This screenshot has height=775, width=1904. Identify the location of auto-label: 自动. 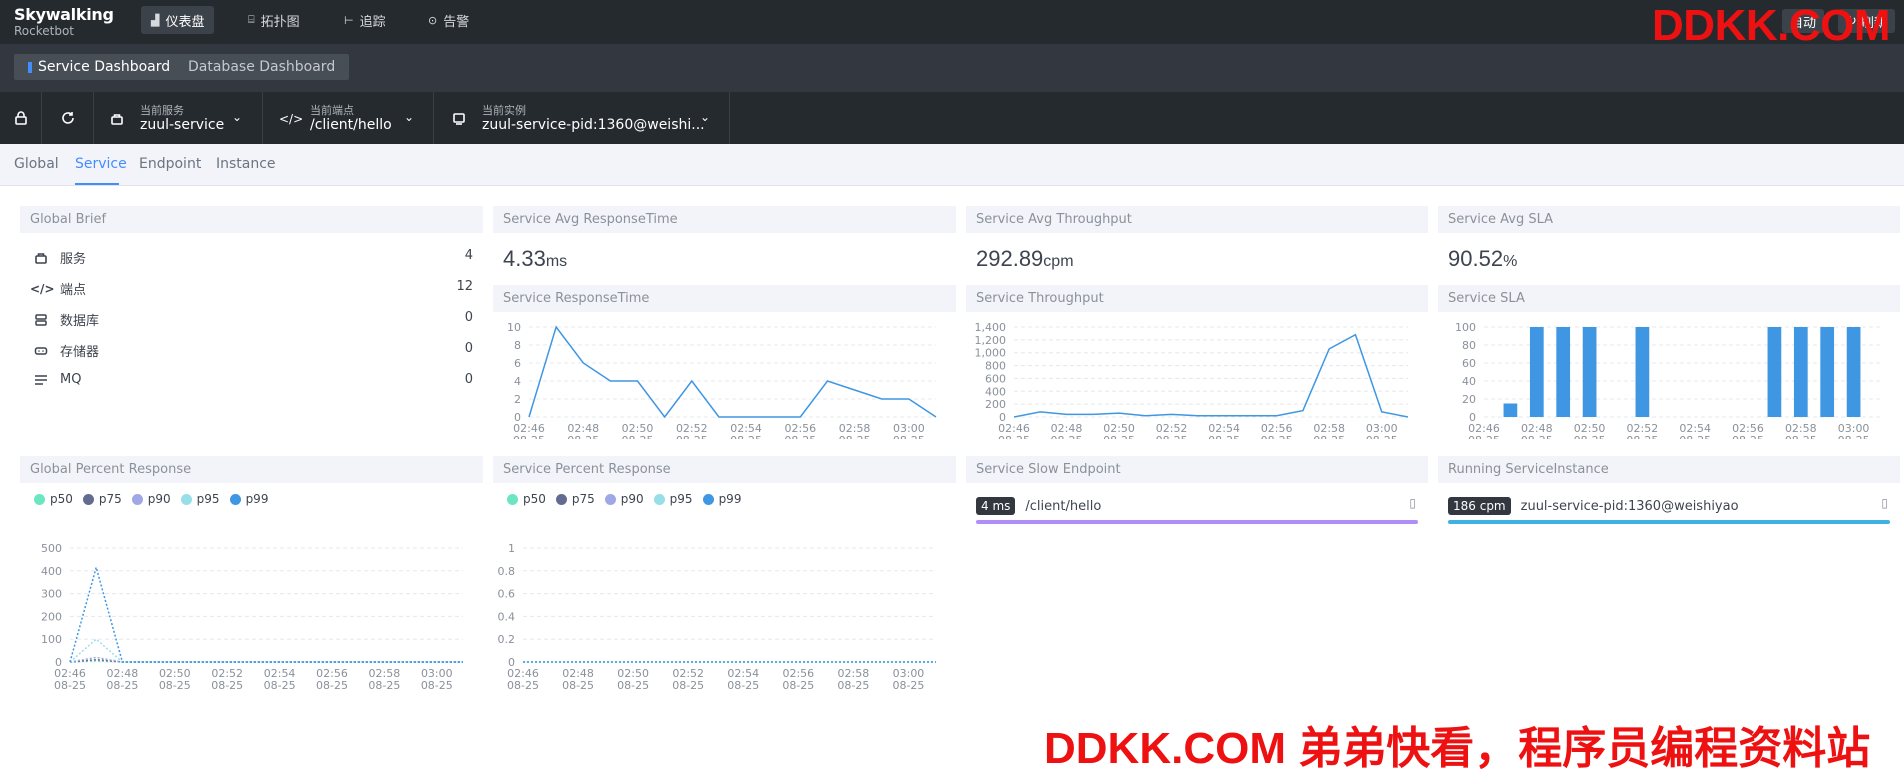
(1803, 23).